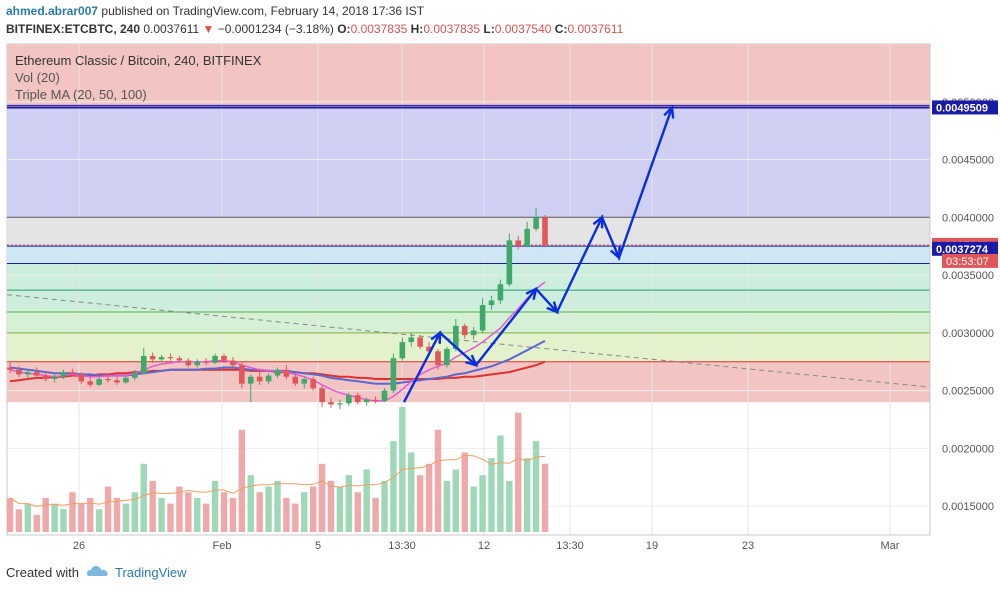 Image resolution: width=1000 pixels, height=590 pixels. I want to click on trendline-layer, so click(468, 341).